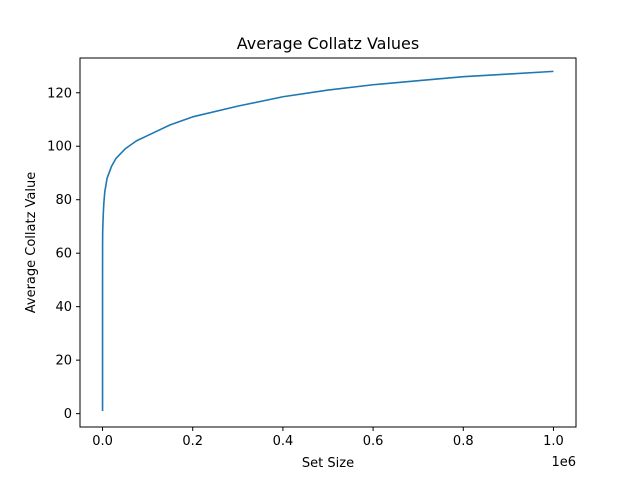 The image size is (640, 480). Describe the element at coordinates (63, 200) in the screenshot. I see `y-tick-label: 80` at that location.